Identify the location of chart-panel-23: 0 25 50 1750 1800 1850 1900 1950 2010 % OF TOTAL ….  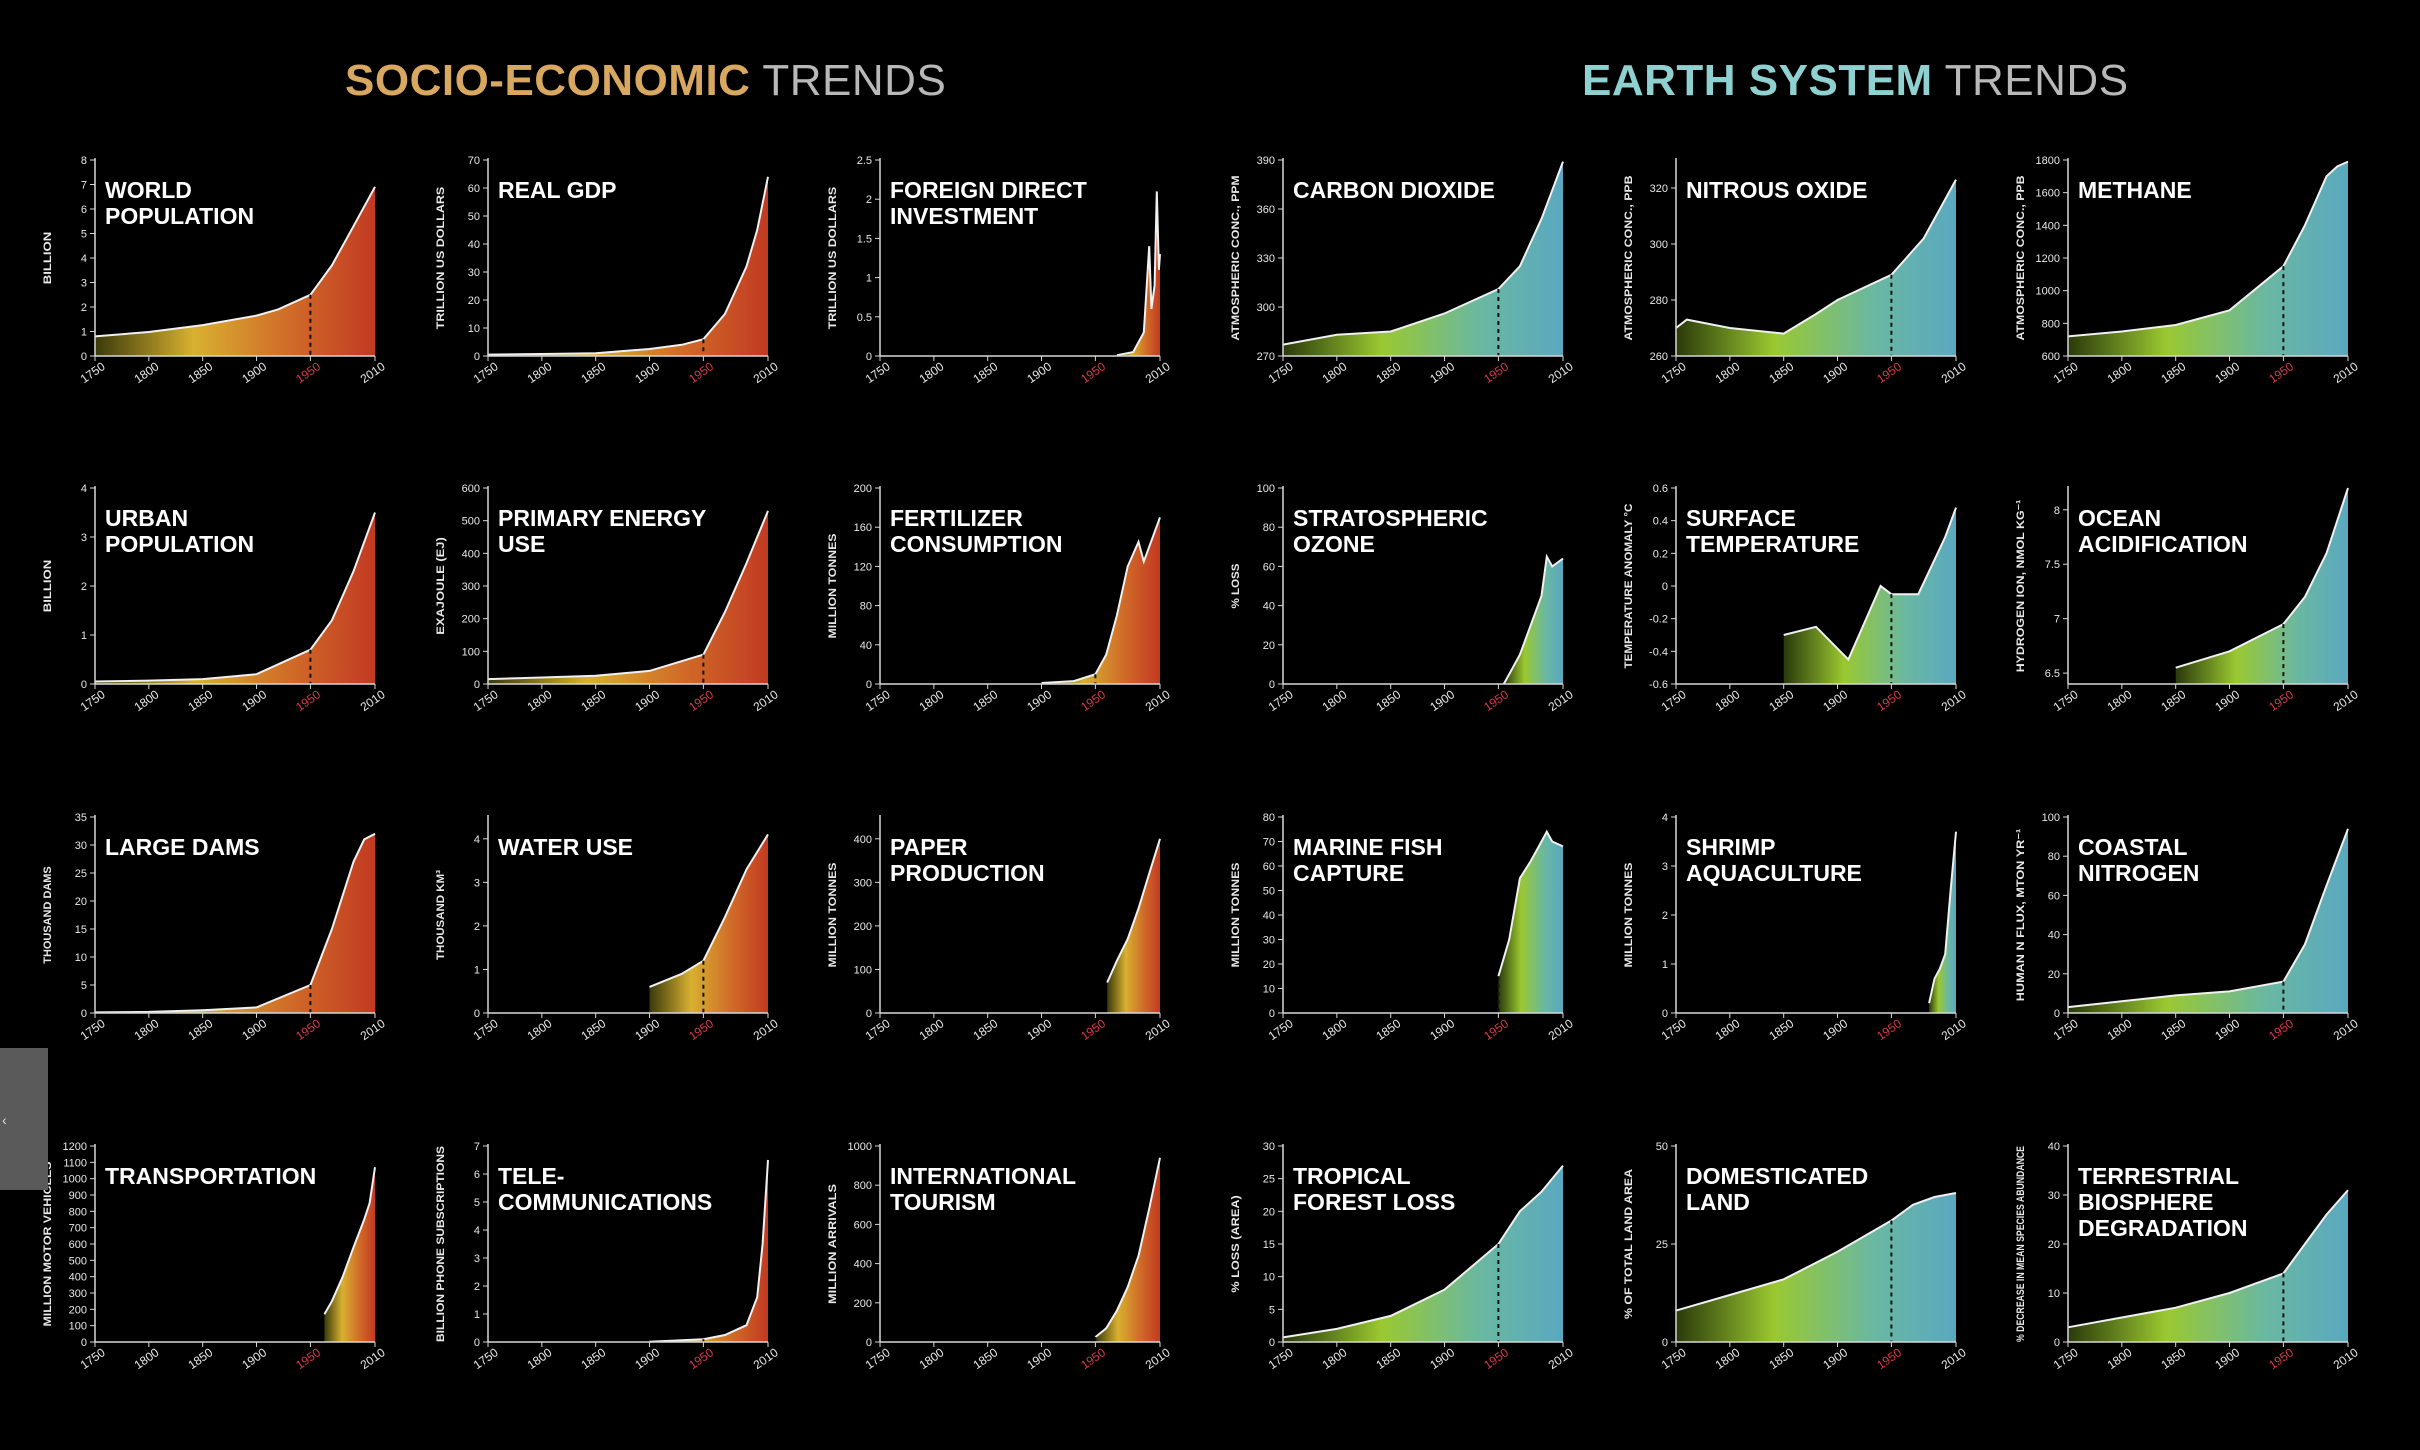
(1796, 1256).